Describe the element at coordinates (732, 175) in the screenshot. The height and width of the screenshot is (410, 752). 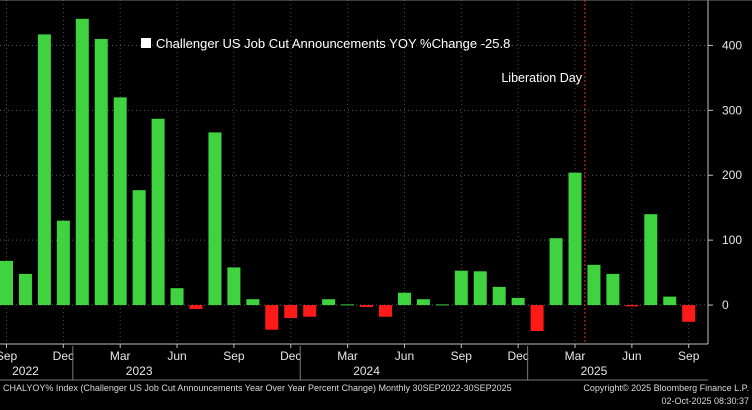
I see `y-tick-label-200: 200` at that location.